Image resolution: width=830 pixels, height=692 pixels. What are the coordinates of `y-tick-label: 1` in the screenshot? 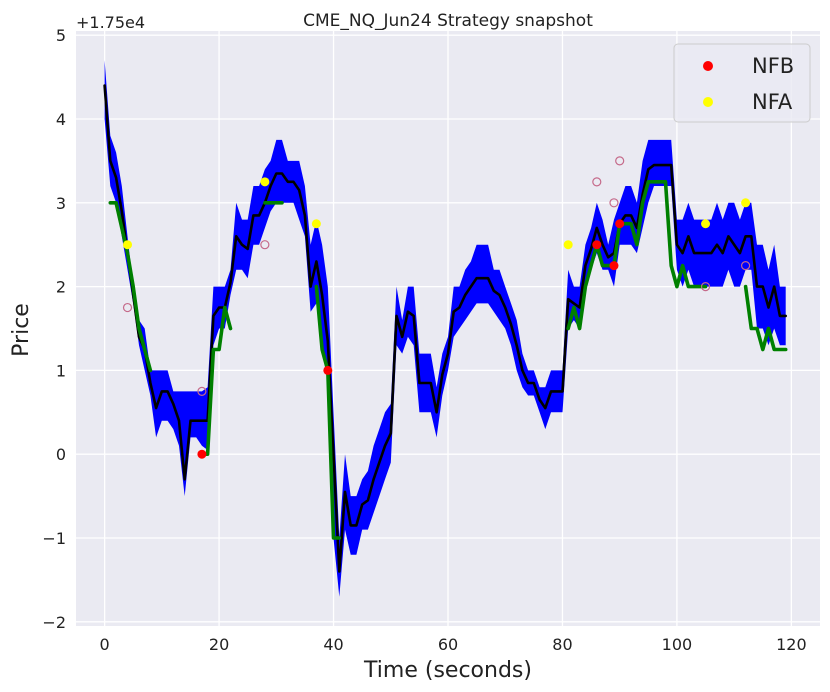 It's located at (61, 370).